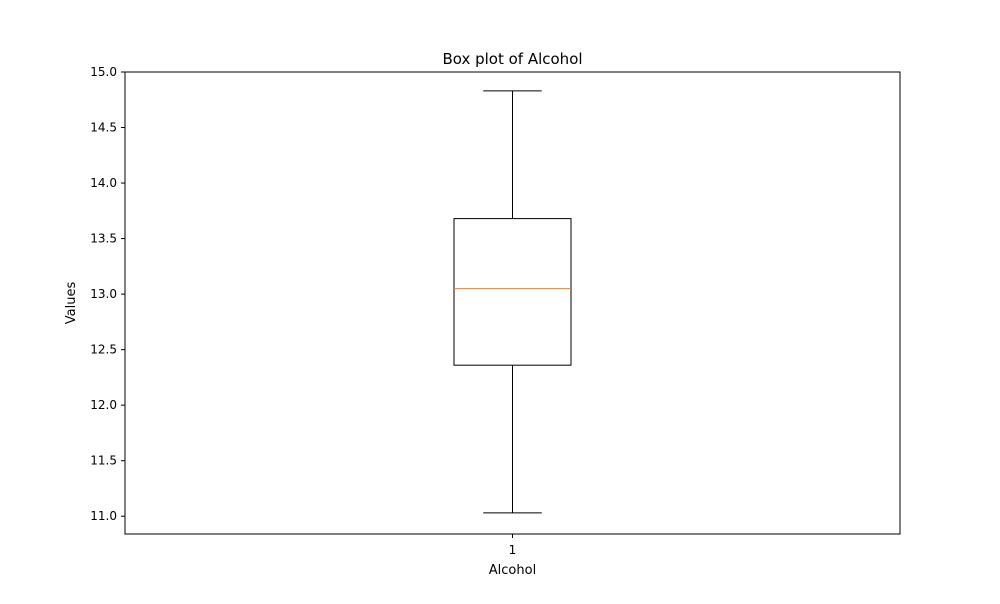 This screenshot has width=1000, height=604. What do you see at coordinates (71, 303) in the screenshot?
I see `y-axis-label: Values` at bounding box center [71, 303].